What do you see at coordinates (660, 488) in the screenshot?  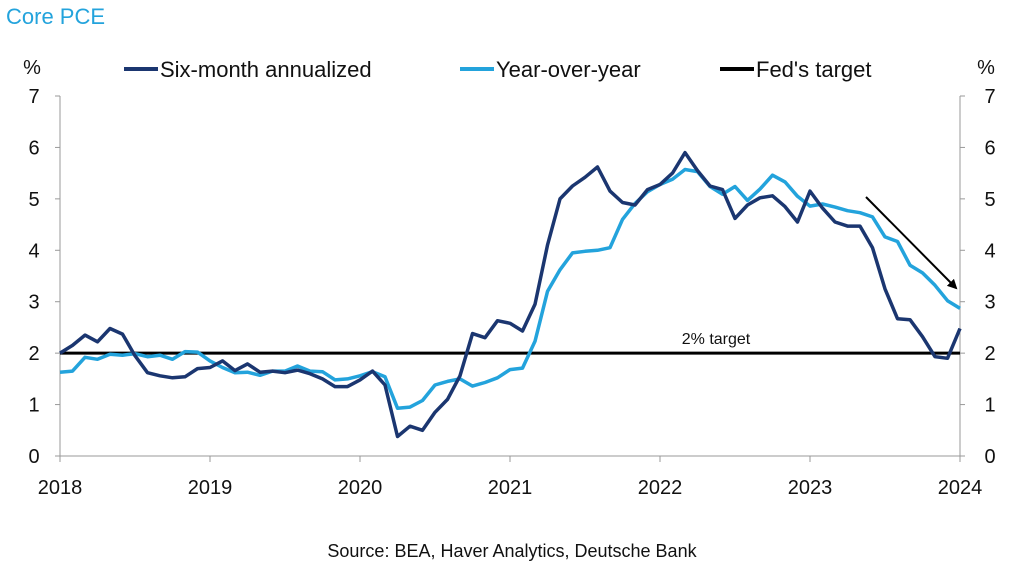 I see `x-tick-label: 2022` at bounding box center [660, 488].